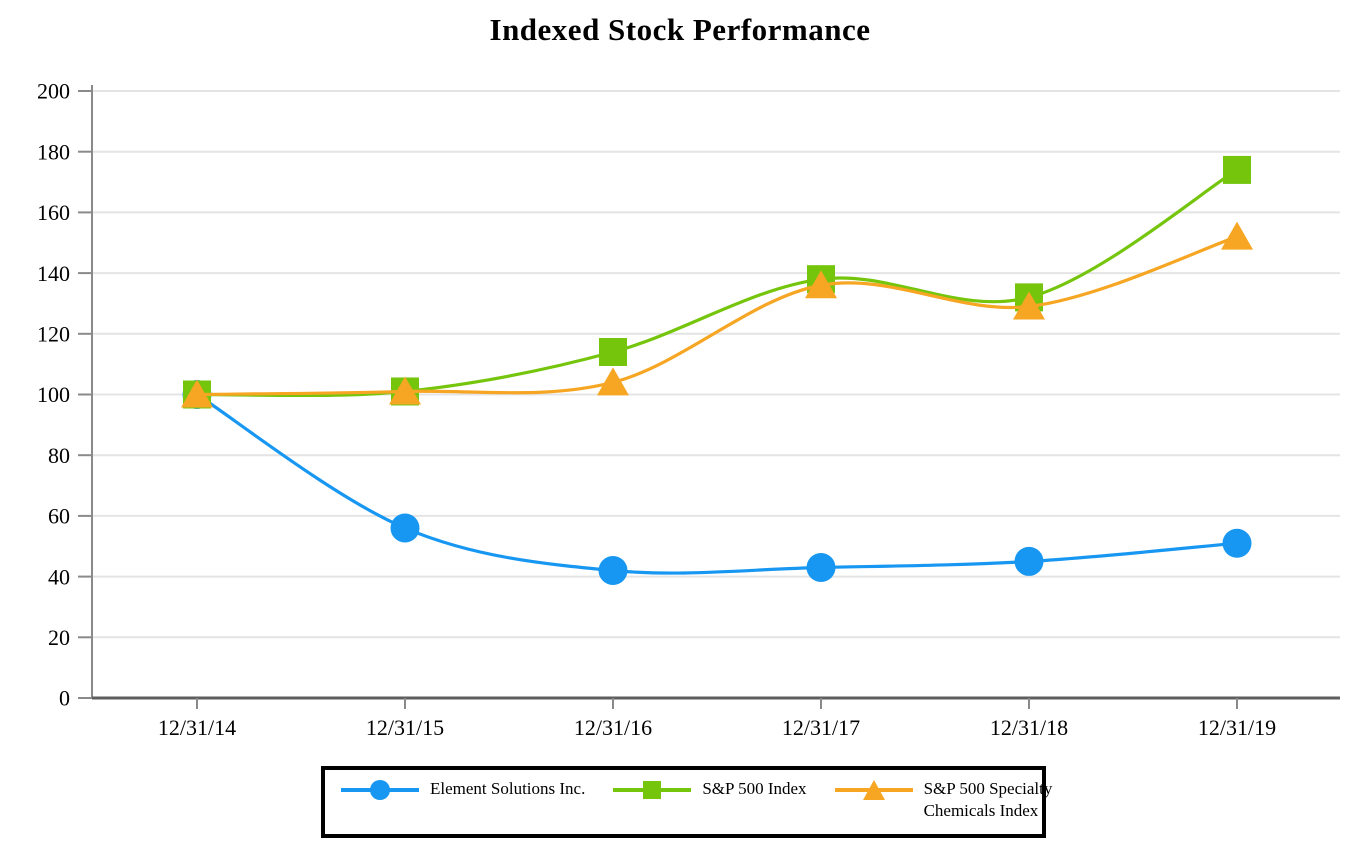  Describe the element at coordinates (53, 334) in the screenshot. I see `y-tick-label: 120` at that location.